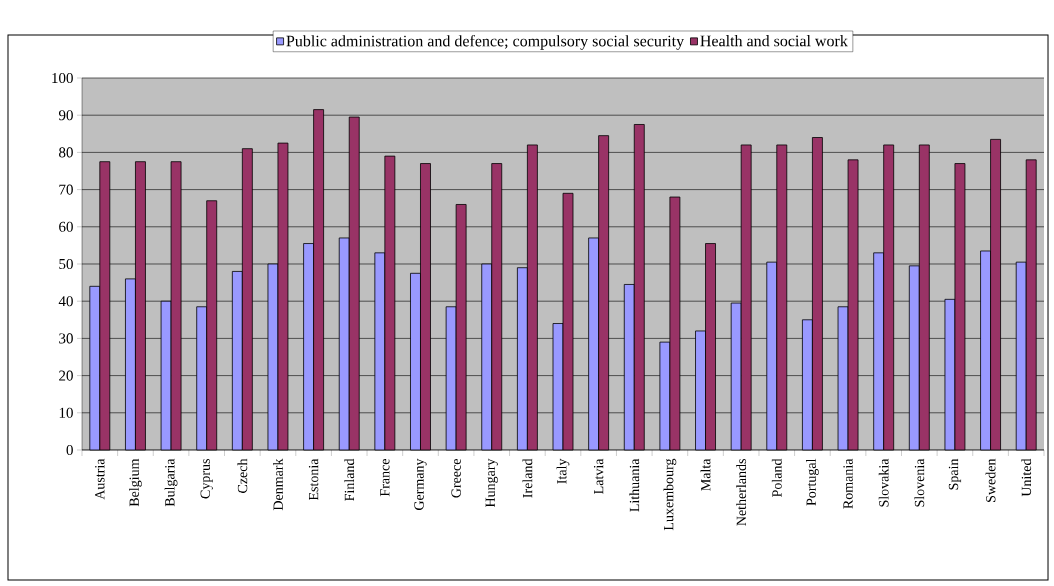 Image resolution: width=1054 pixels, height=586 pixels. I want to click on x-tick-label: Malta, so click(705, 474).